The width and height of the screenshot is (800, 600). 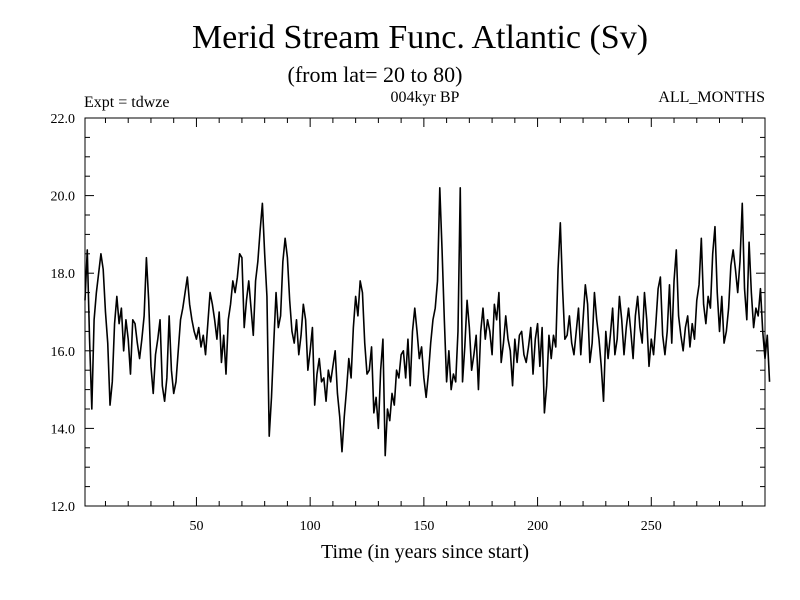 I want to click on y-tick-label: 20.0, so click(x=63, y=197).